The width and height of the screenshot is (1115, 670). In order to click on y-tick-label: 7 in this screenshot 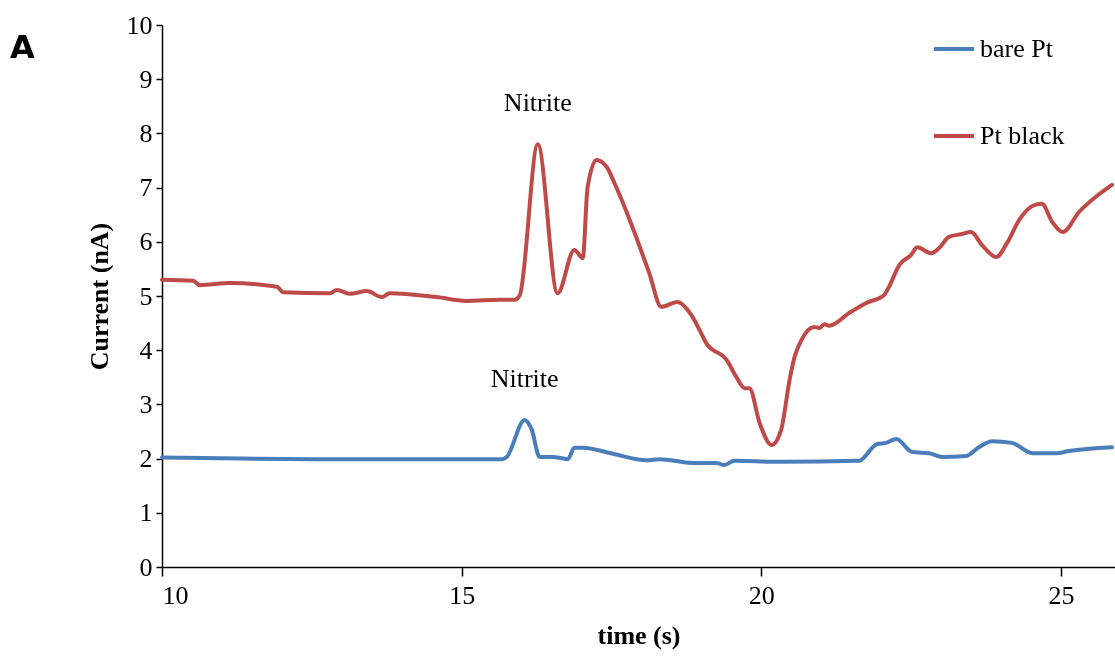, I will do `click(146, 188)`.